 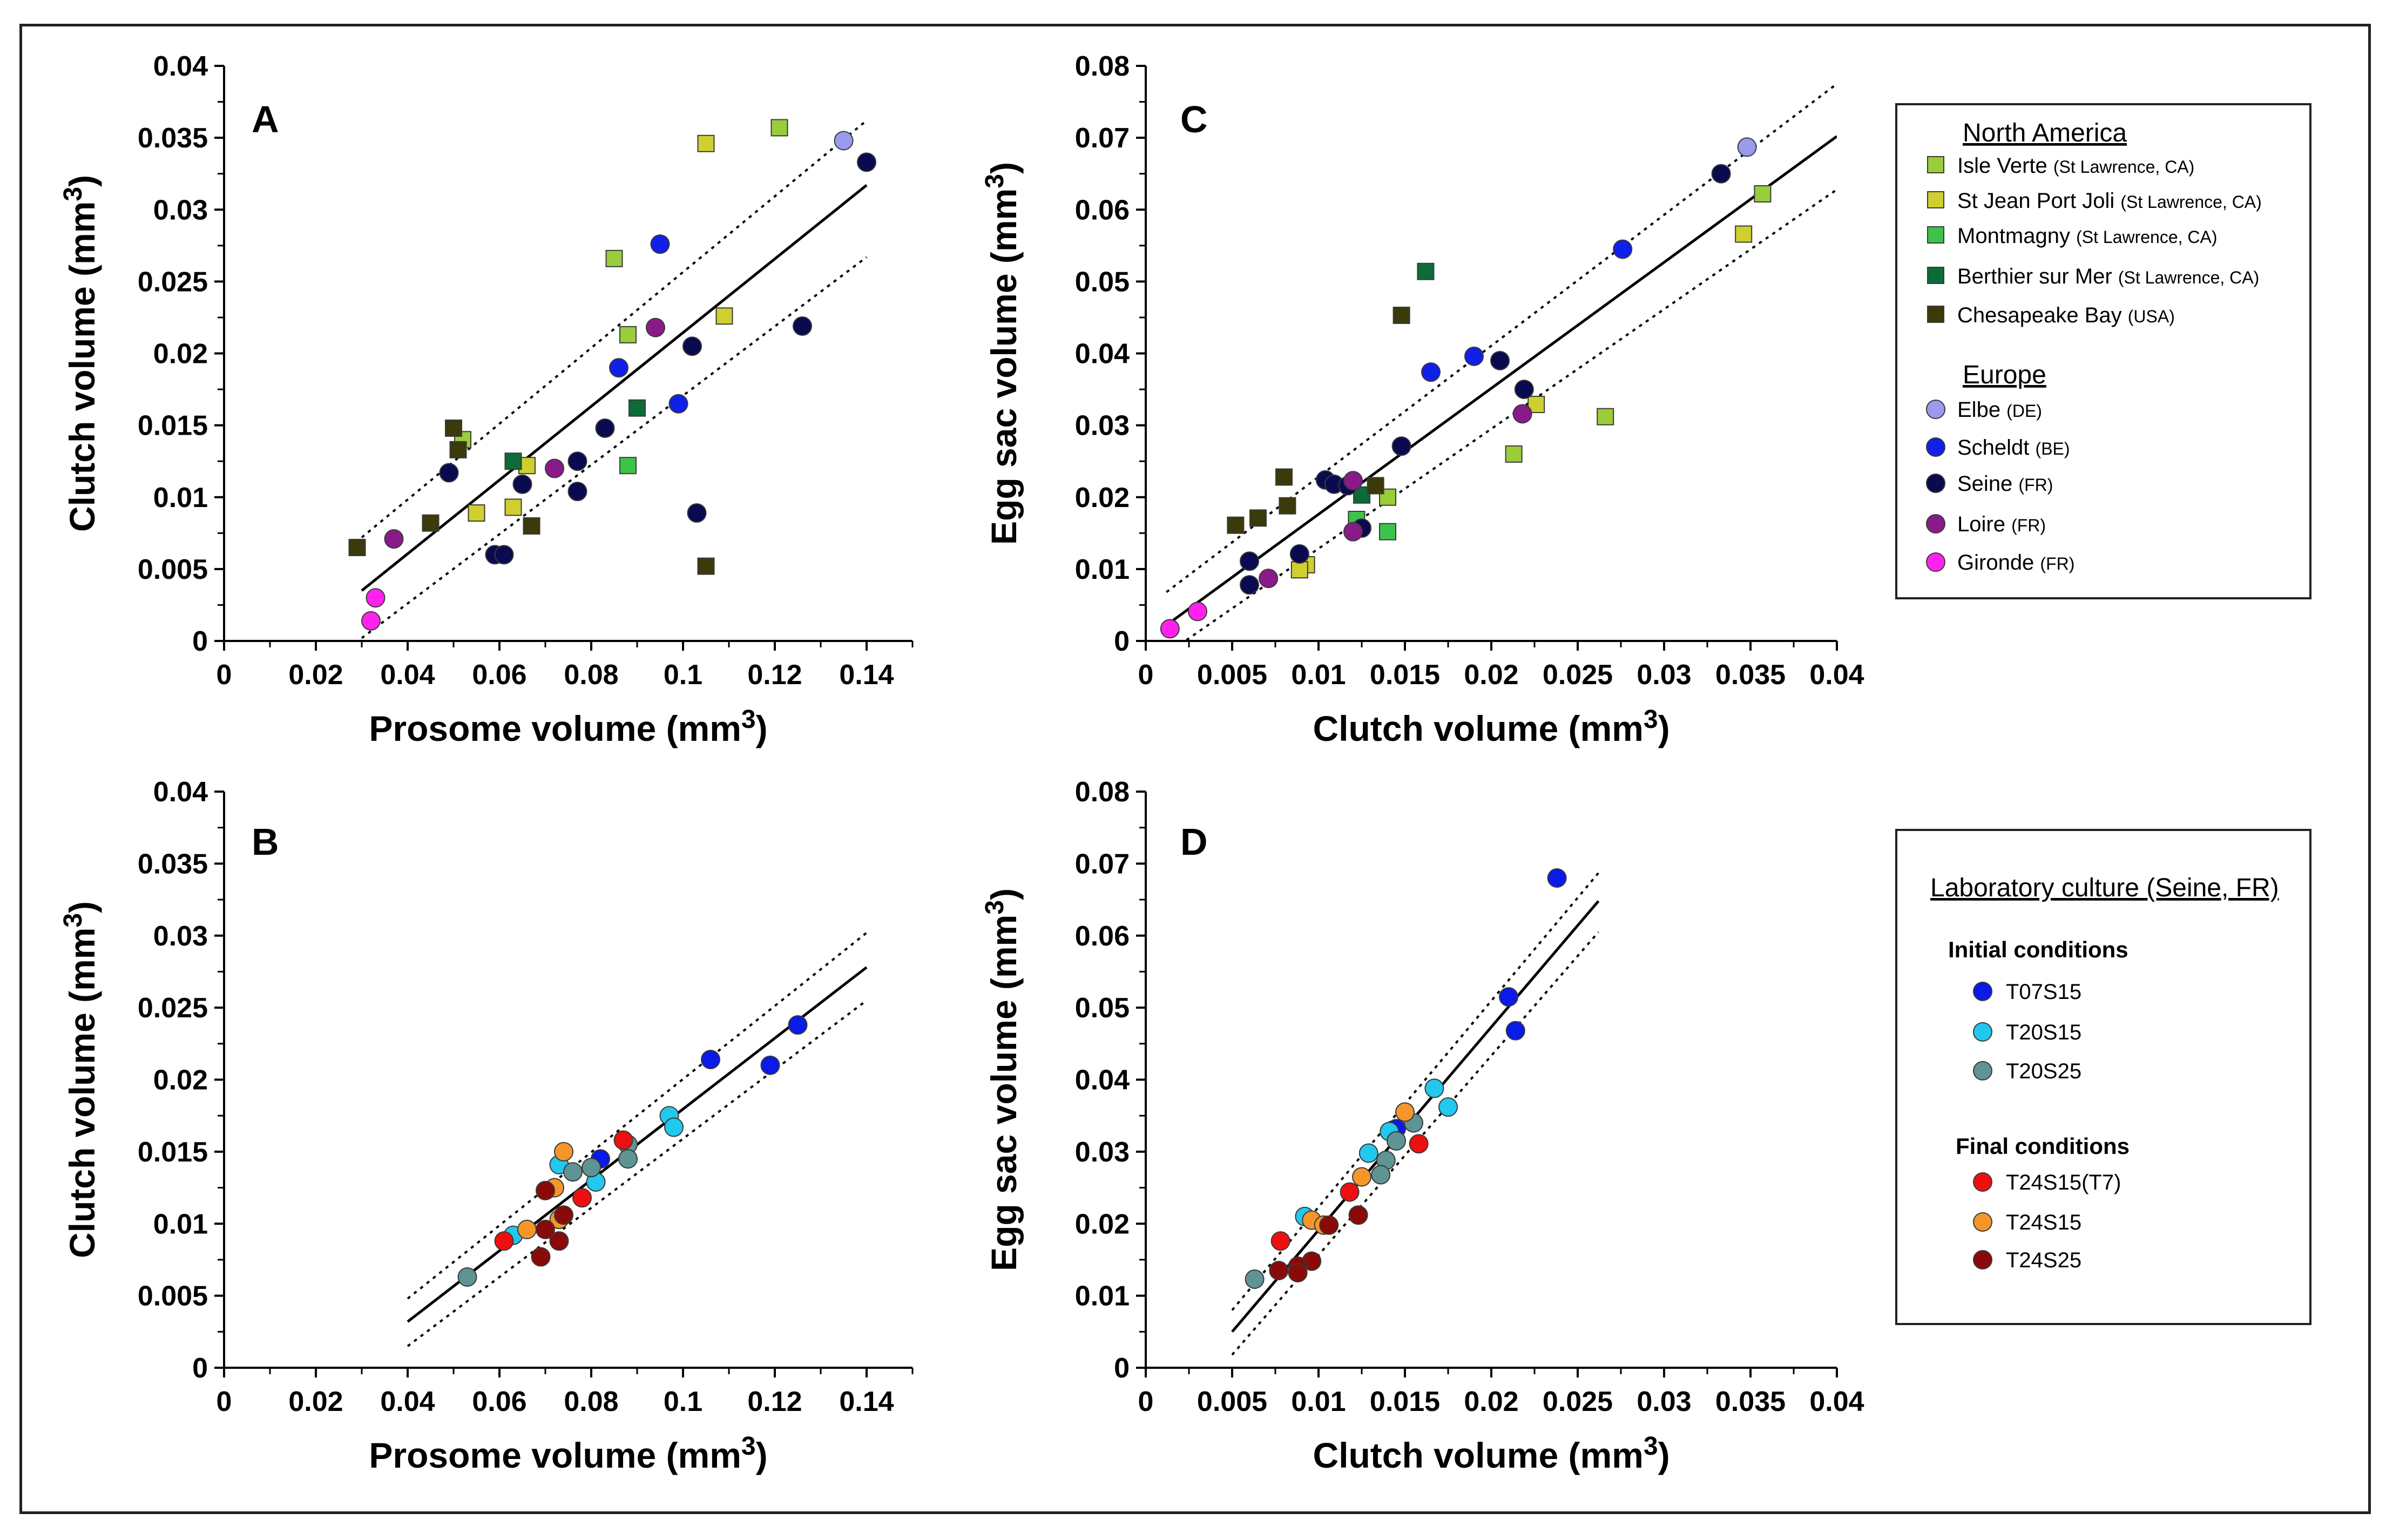 I want to click on legend-marker-t20s15, so click(x=1982, y=1032).